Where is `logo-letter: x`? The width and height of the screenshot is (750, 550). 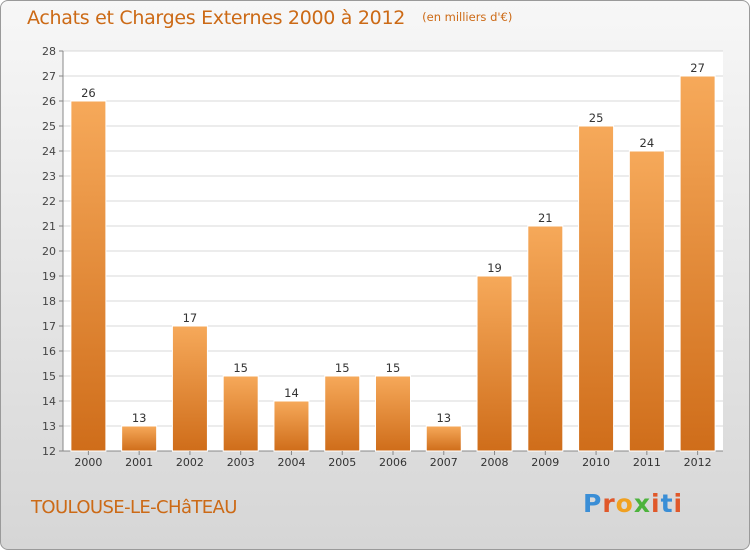
logo-letter: x is located at coordinates (642, 503).